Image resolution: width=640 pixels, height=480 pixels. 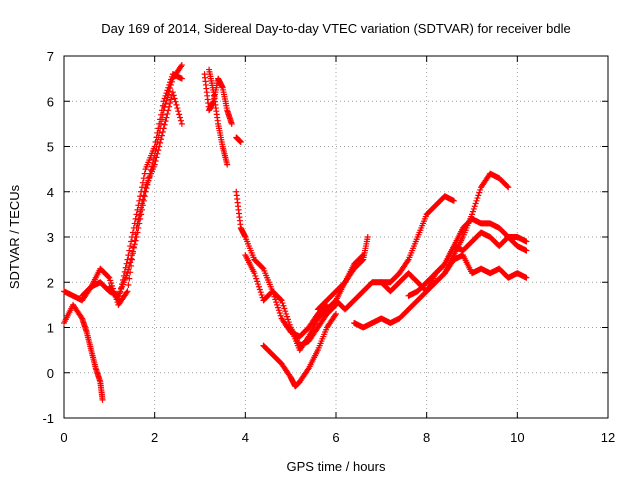 I want to click on x-tick-label: 2, so click(x=154, y=437).